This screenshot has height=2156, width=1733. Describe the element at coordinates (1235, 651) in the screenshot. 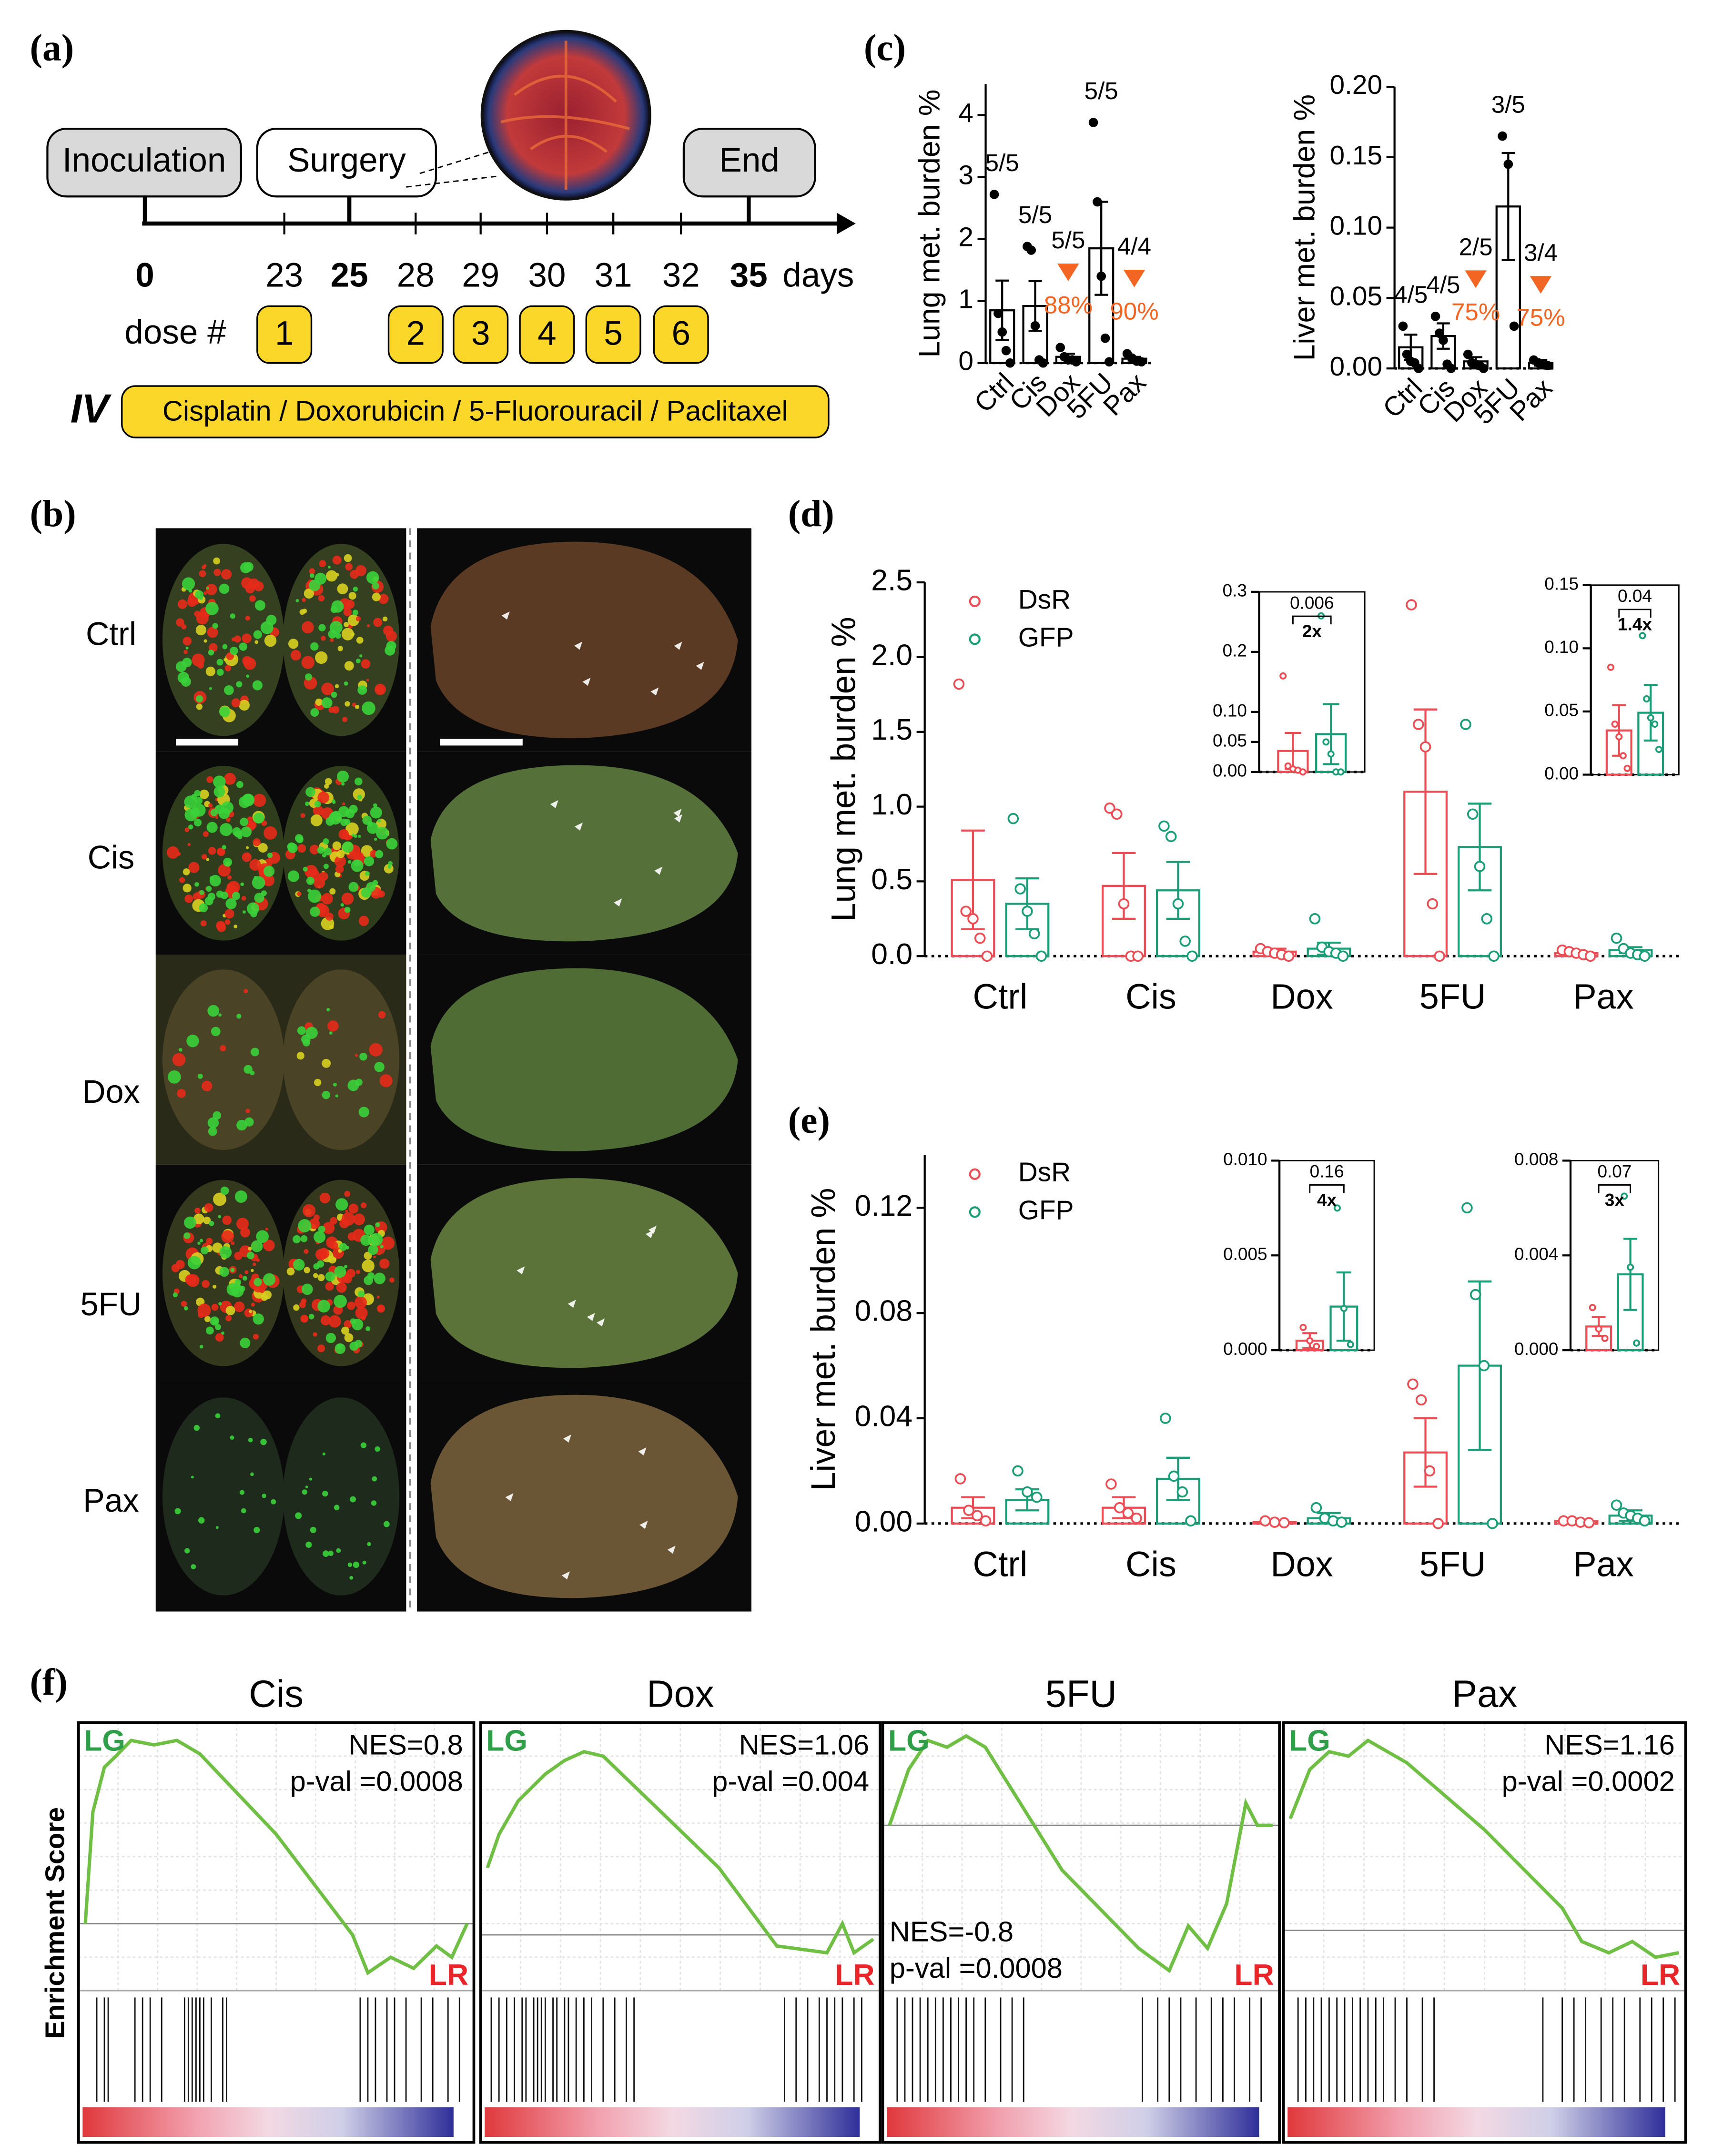

I see `y-tick-label: 0.2` at that location.